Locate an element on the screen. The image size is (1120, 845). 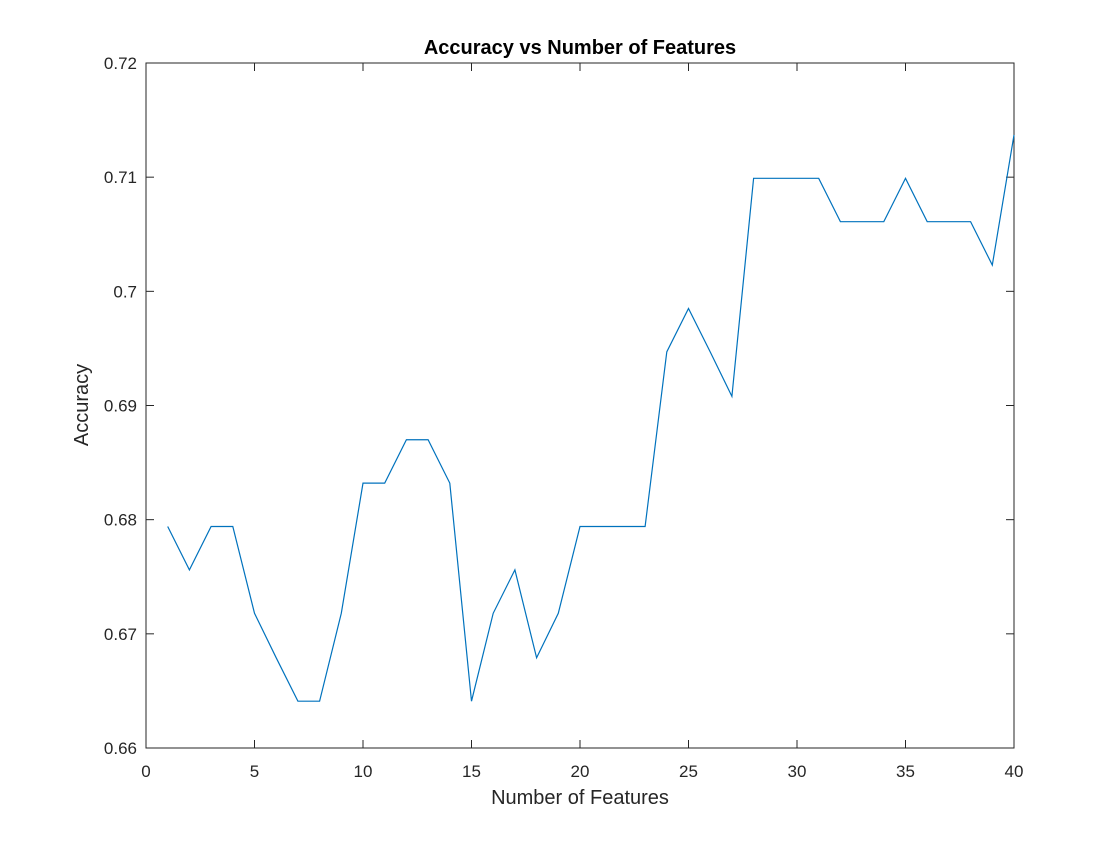
y-tick-label: 0.66 is located at coordinates (120, 748).